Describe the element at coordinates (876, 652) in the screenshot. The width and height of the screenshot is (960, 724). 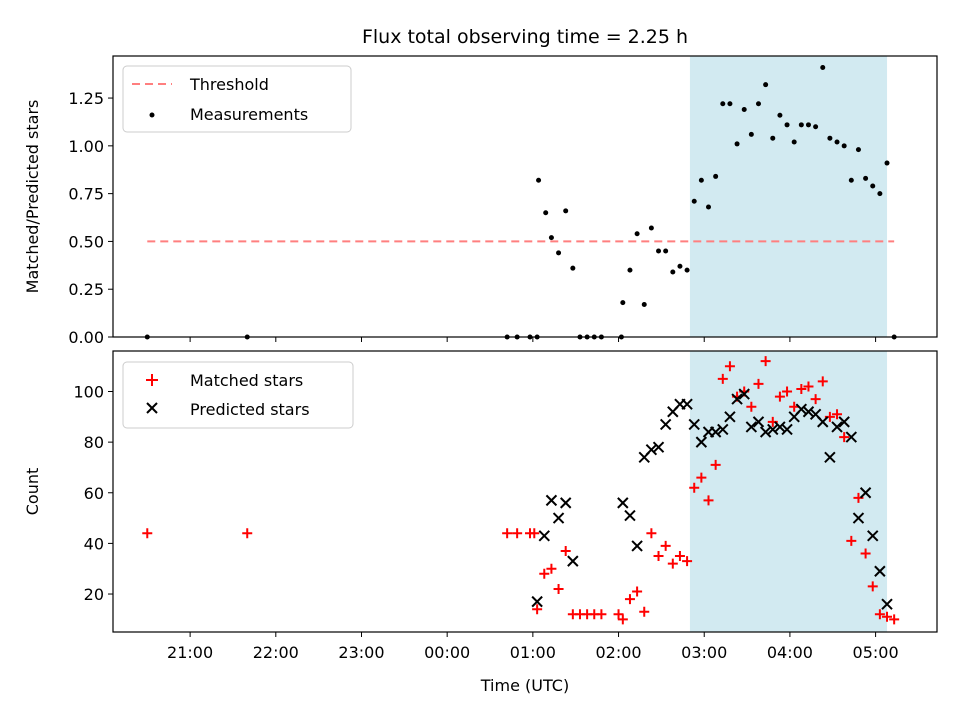
I see `x-tick-label: 05:00` at that location.